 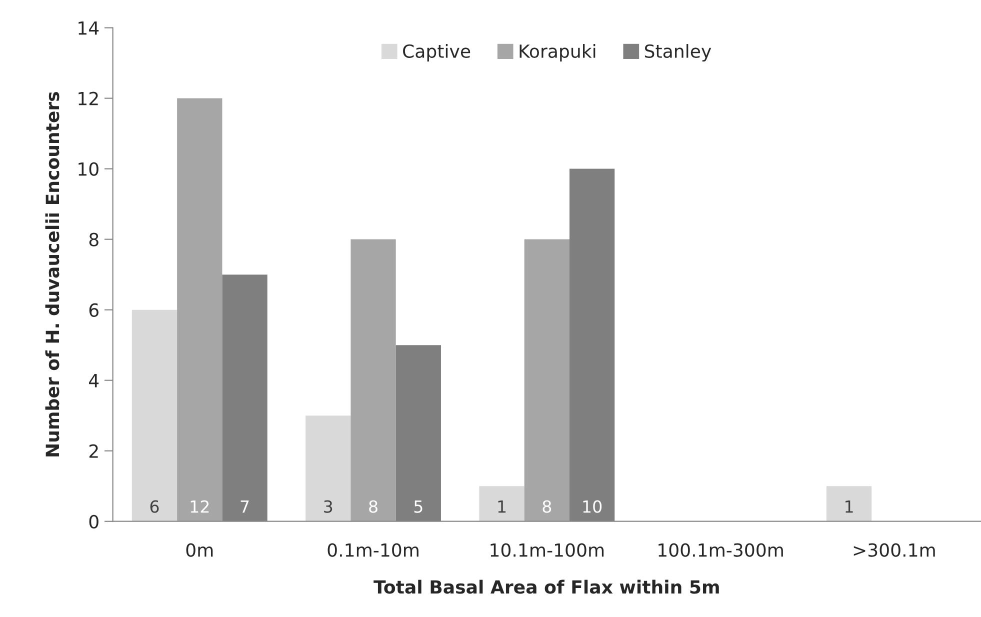 I want to click on y-tick-label: 10, so click(x=88, y=169).